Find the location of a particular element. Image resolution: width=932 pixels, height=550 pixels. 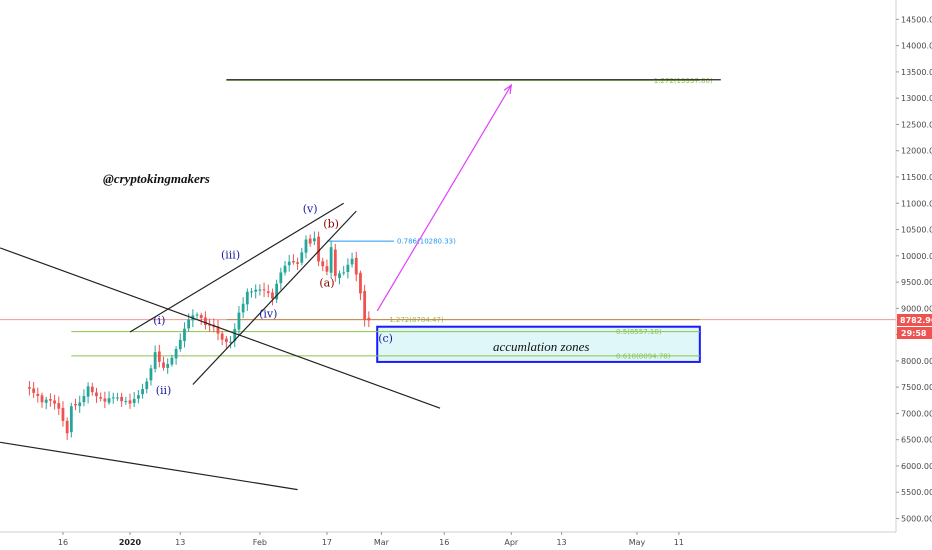

time-tick-label: Apr is located at coordinates (511, 542).